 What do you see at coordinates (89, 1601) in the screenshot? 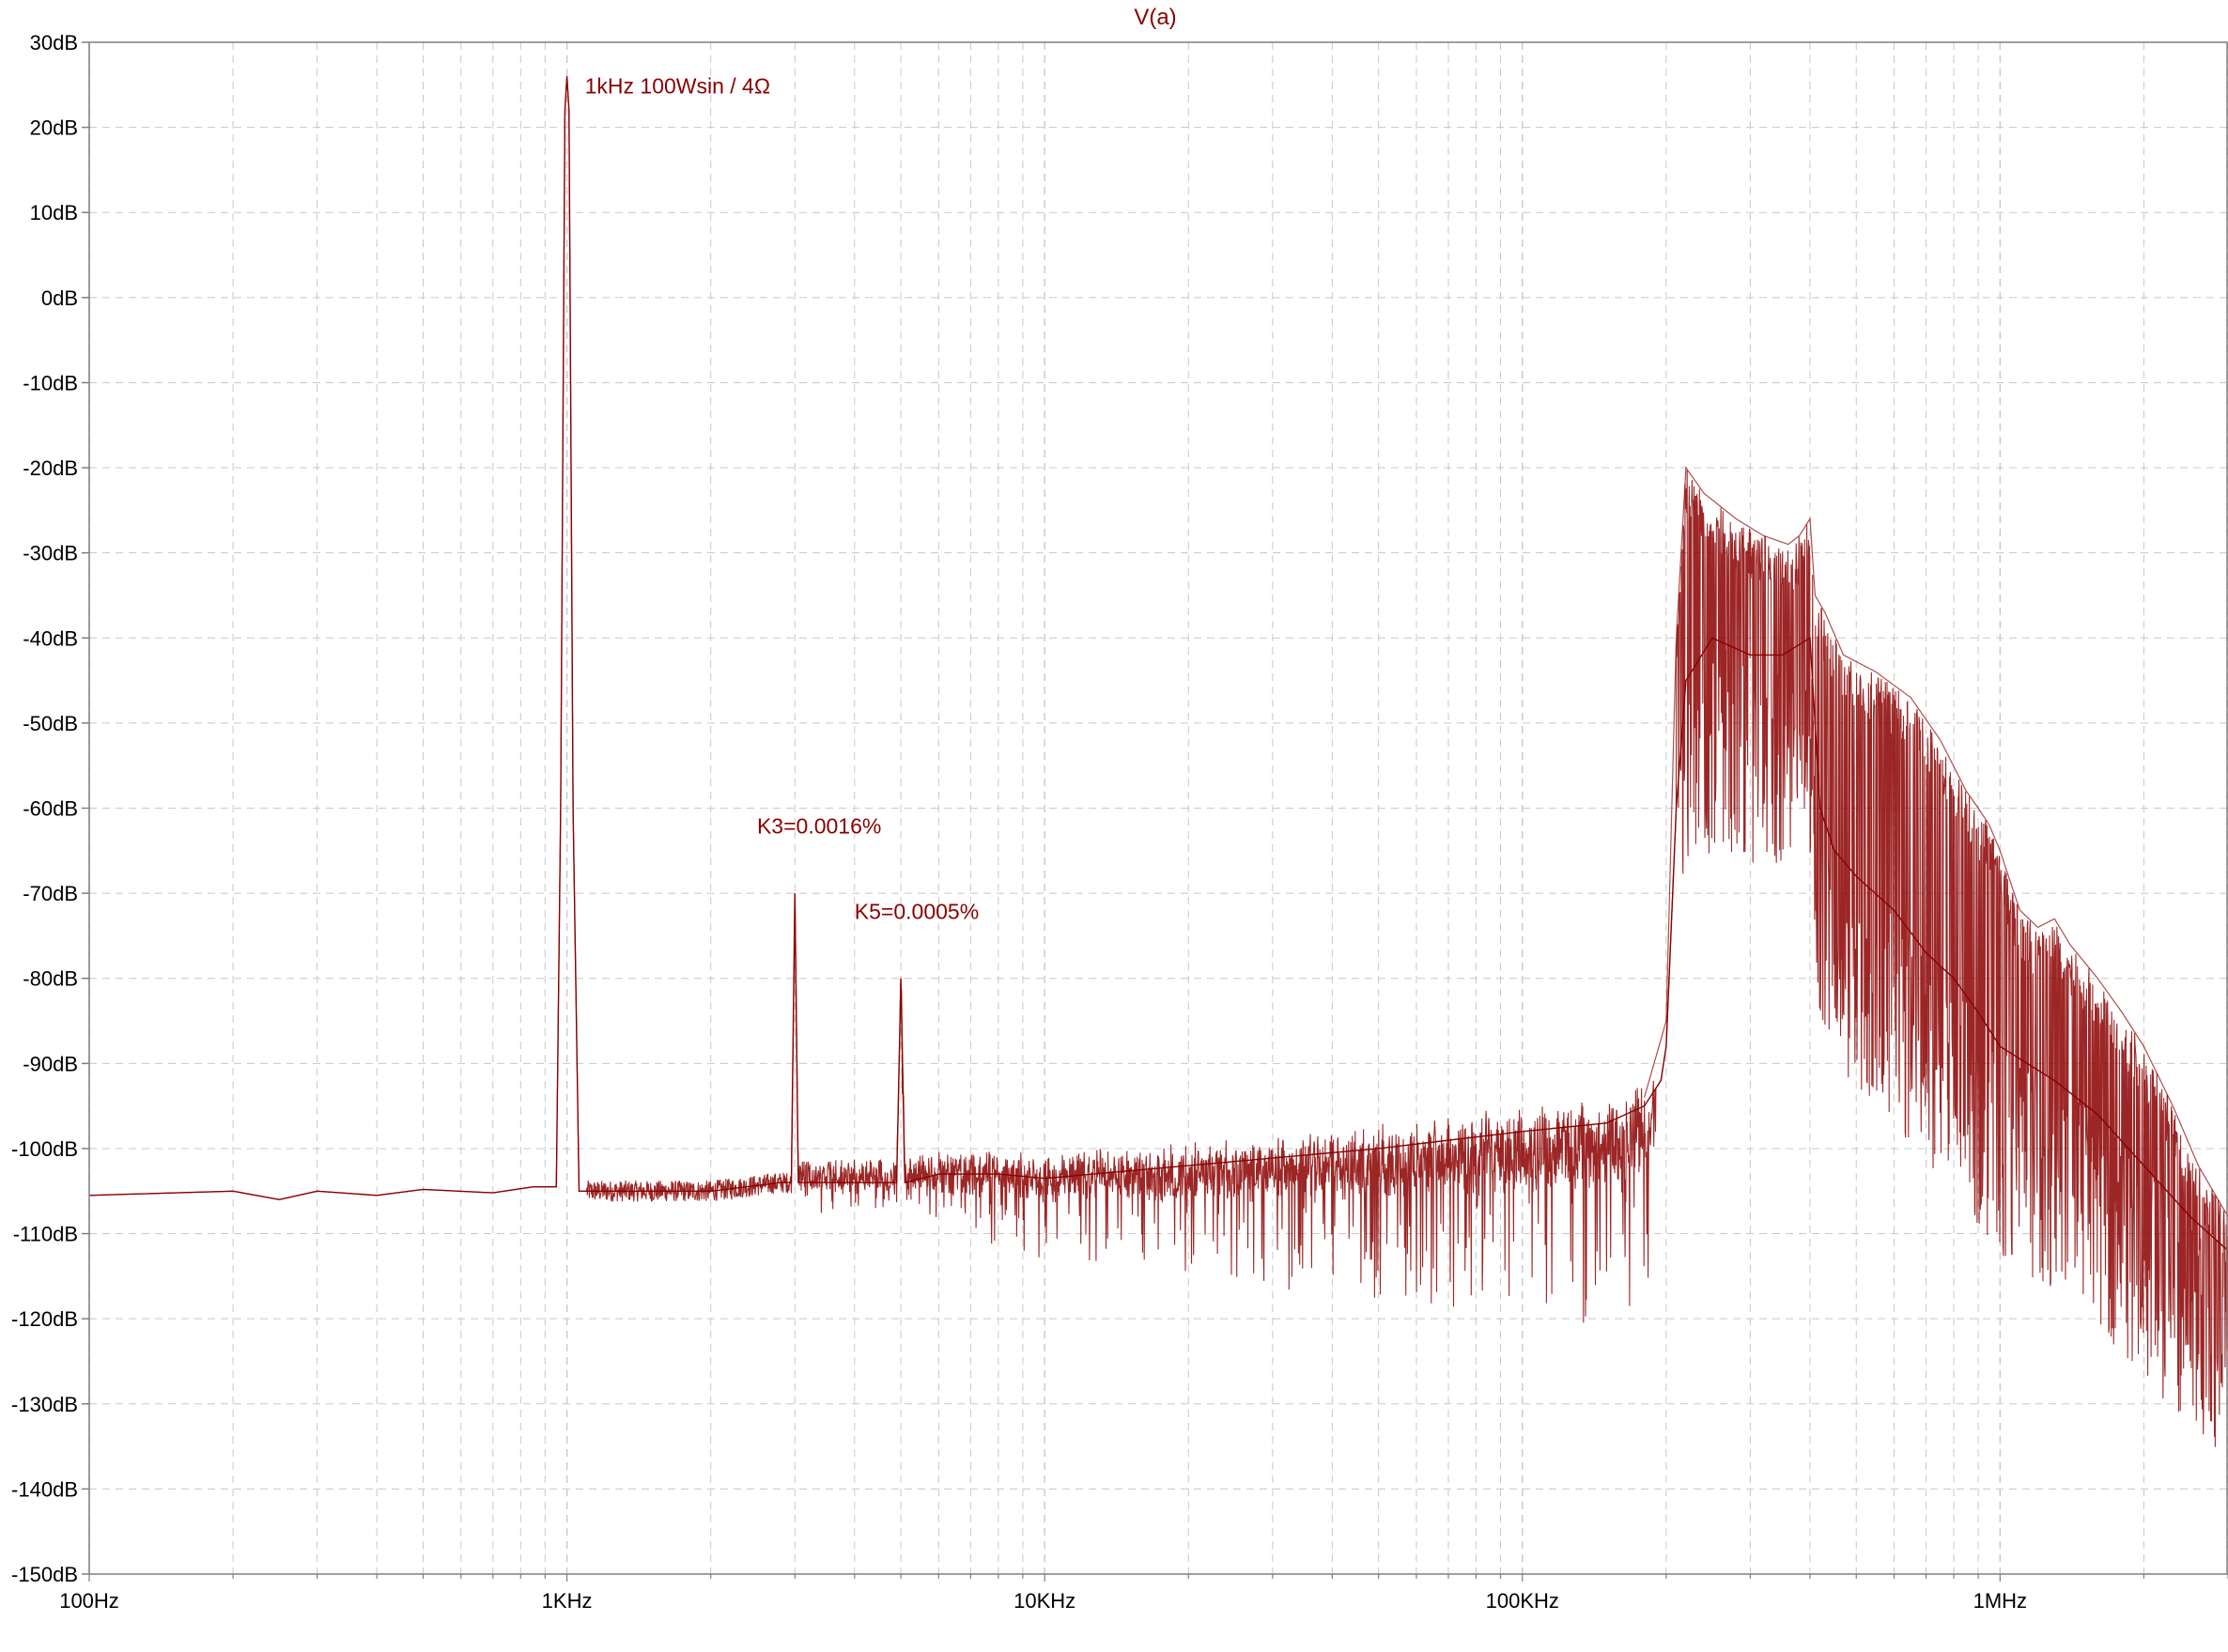
I see `x-tick-label: 100Hz` at bounding box center [89, 1601].